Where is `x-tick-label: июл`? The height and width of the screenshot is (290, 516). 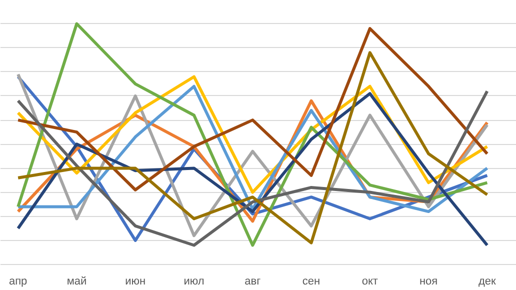
x-tick-label: июл is located at coordinates (194, 282).